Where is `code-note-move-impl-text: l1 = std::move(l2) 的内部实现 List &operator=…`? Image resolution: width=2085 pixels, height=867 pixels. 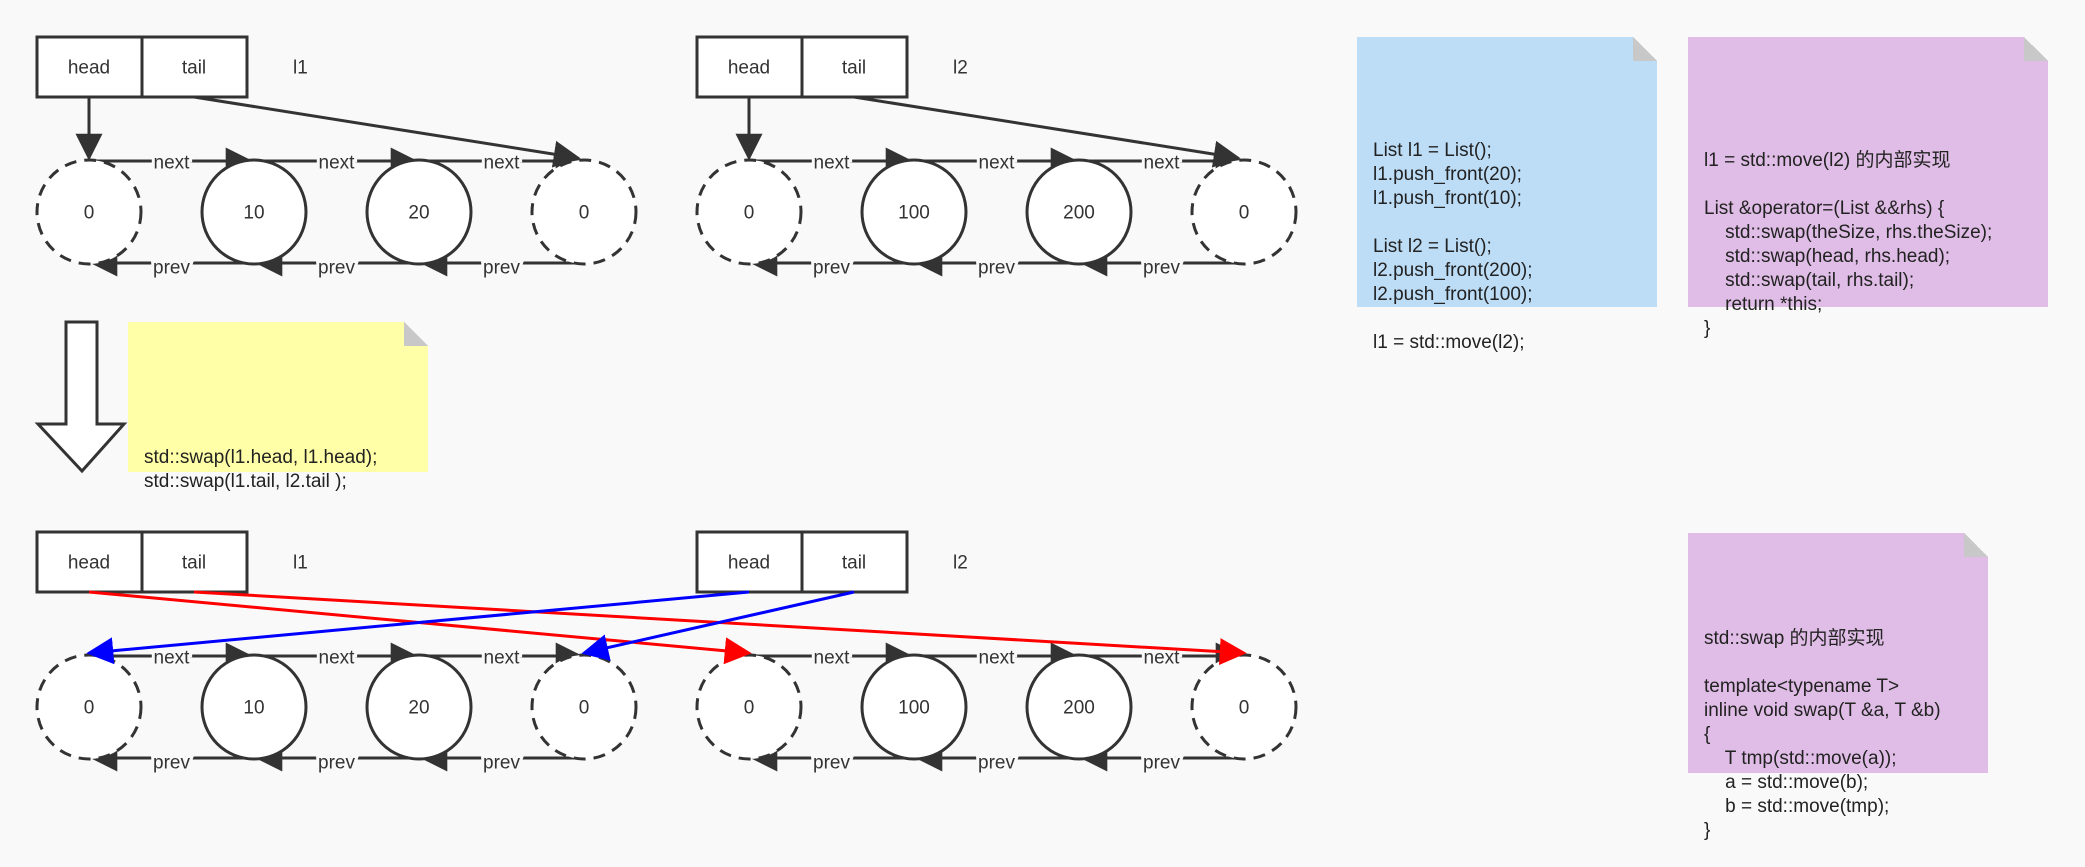
code-note-move-impl-text: l1 = std::move(l2) 的内部实现 List &operator=… is located at coordinates (1848, 244).